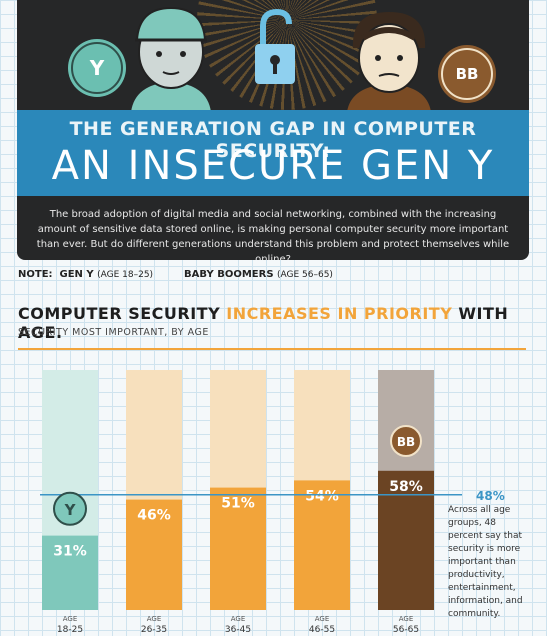 This screenshot has height=636, width=547. Describe the element at coordinates (322, 496) in the screenshot. I see `bar-value-label: 54%` at that location.